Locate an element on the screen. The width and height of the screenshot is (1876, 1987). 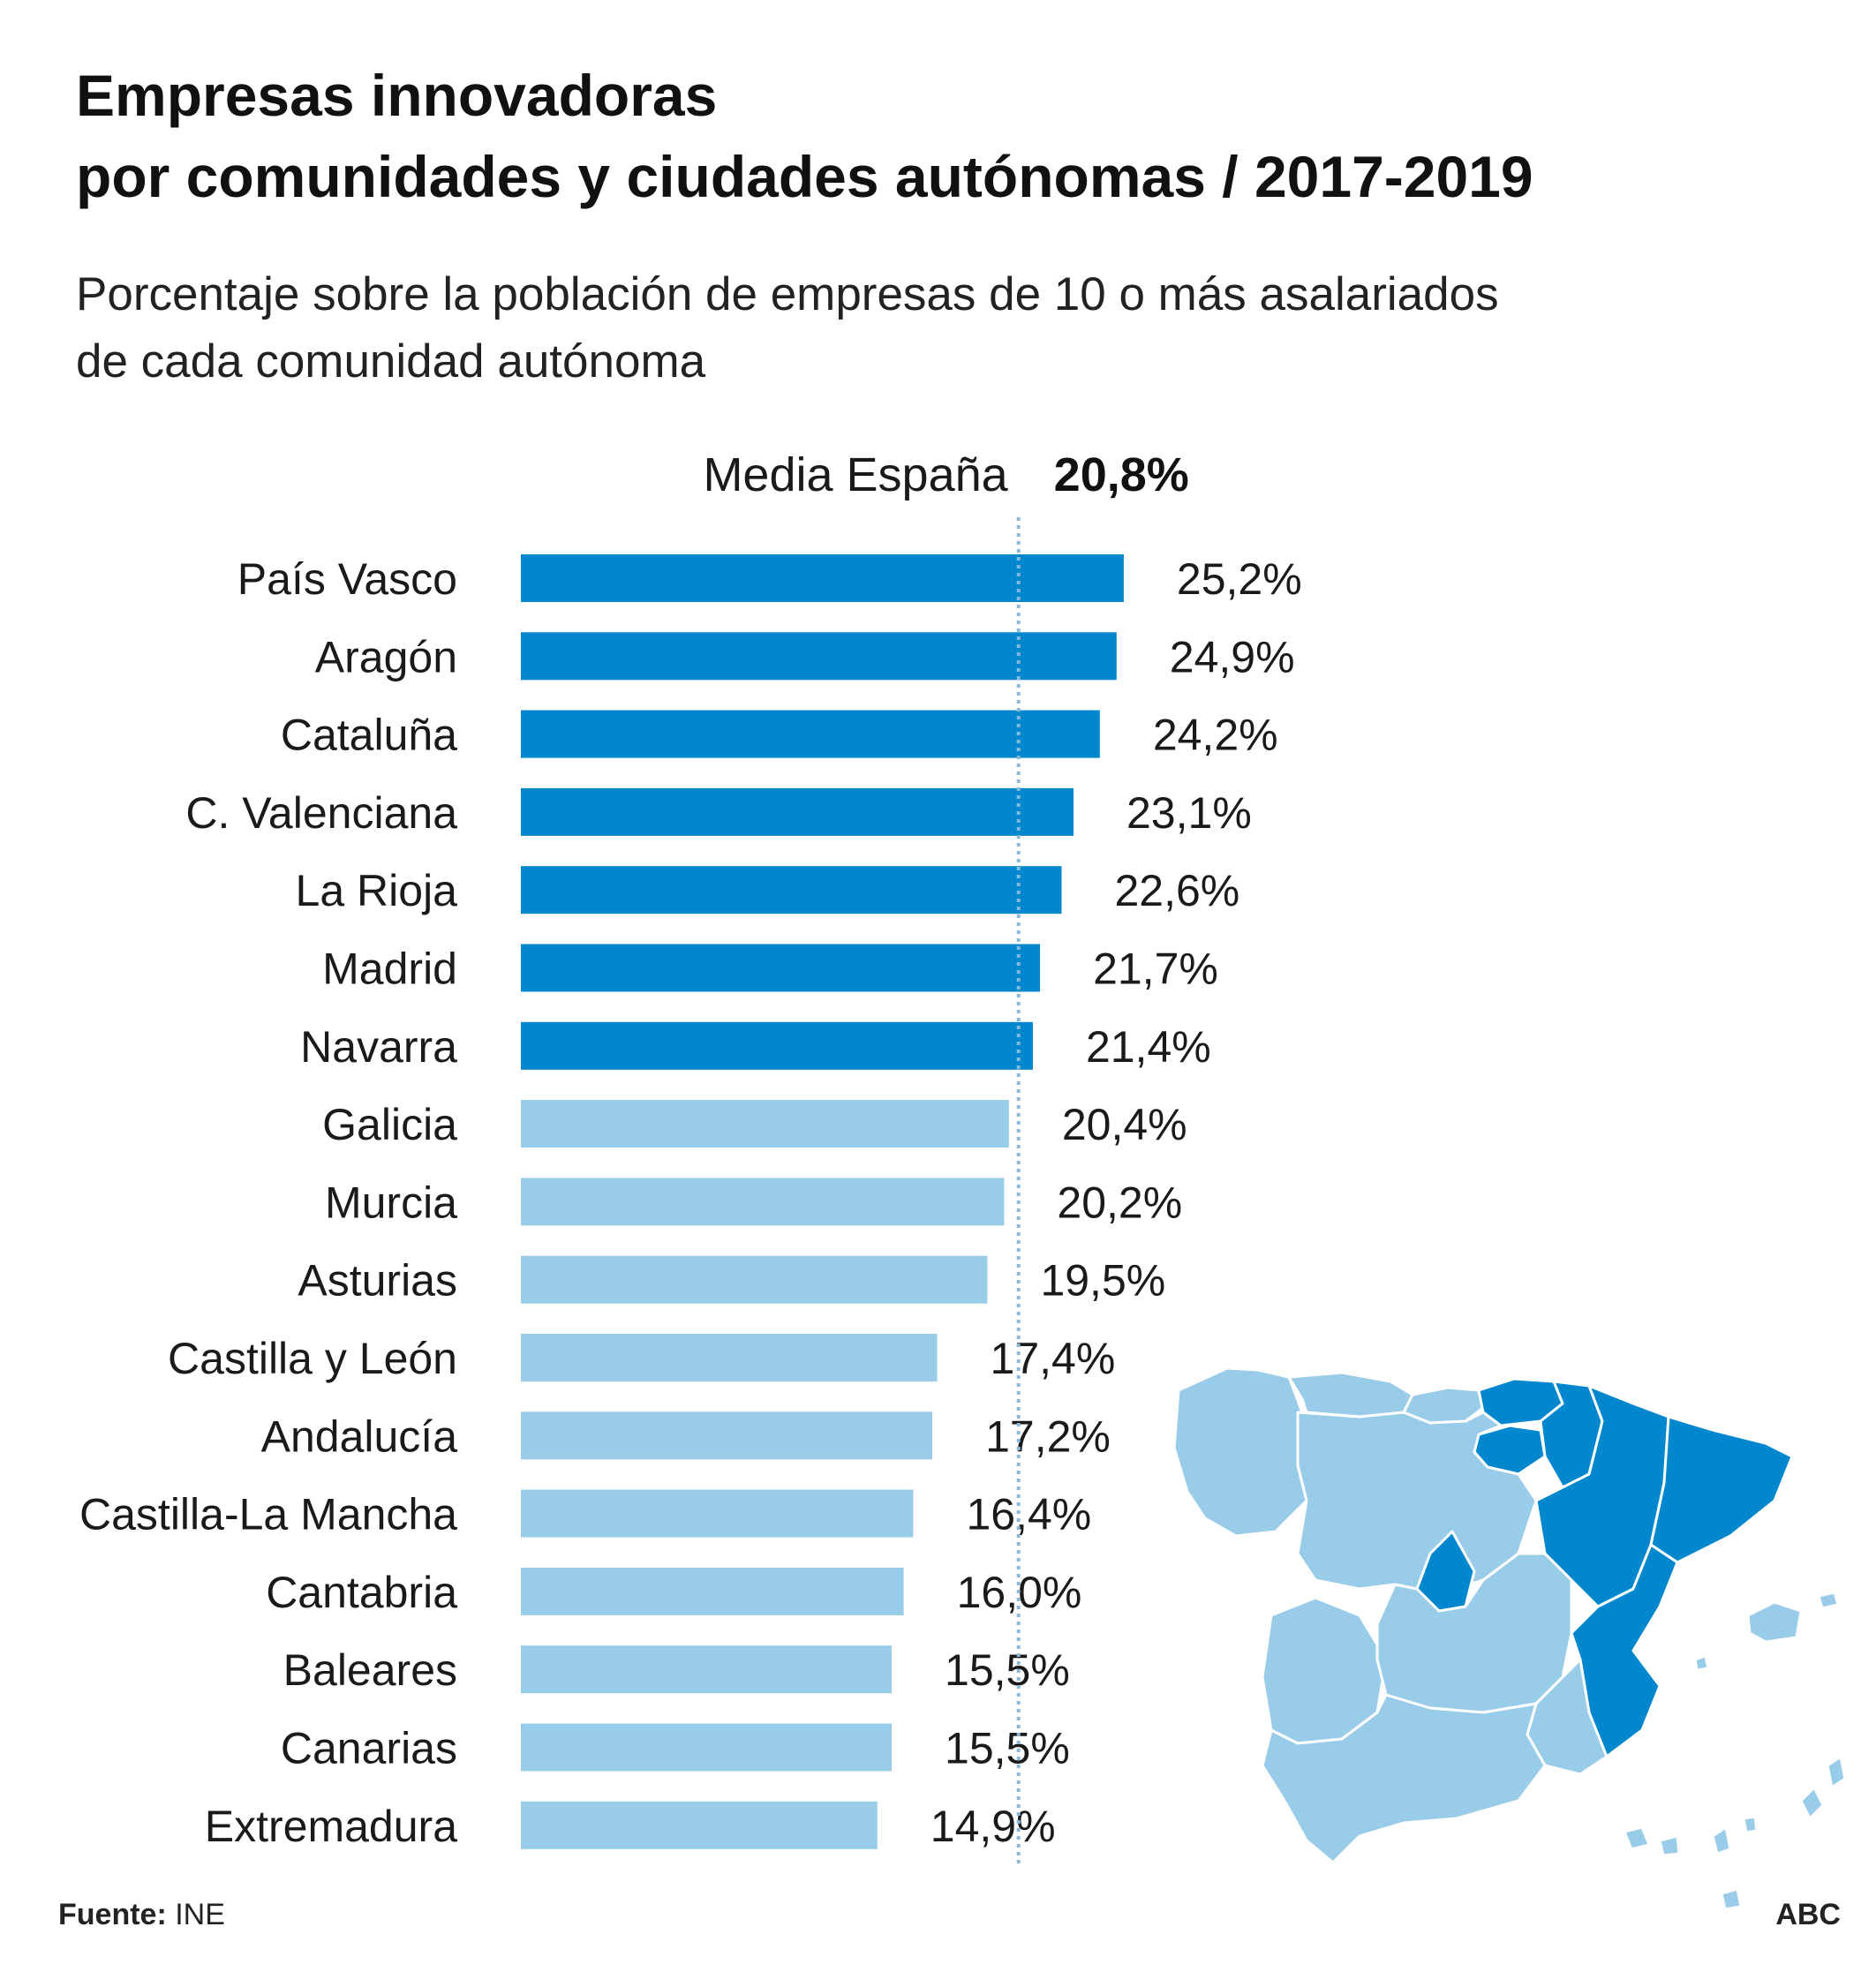
chart-title-line-1: Empresas innovadoras is located at coordinates (397, 95).